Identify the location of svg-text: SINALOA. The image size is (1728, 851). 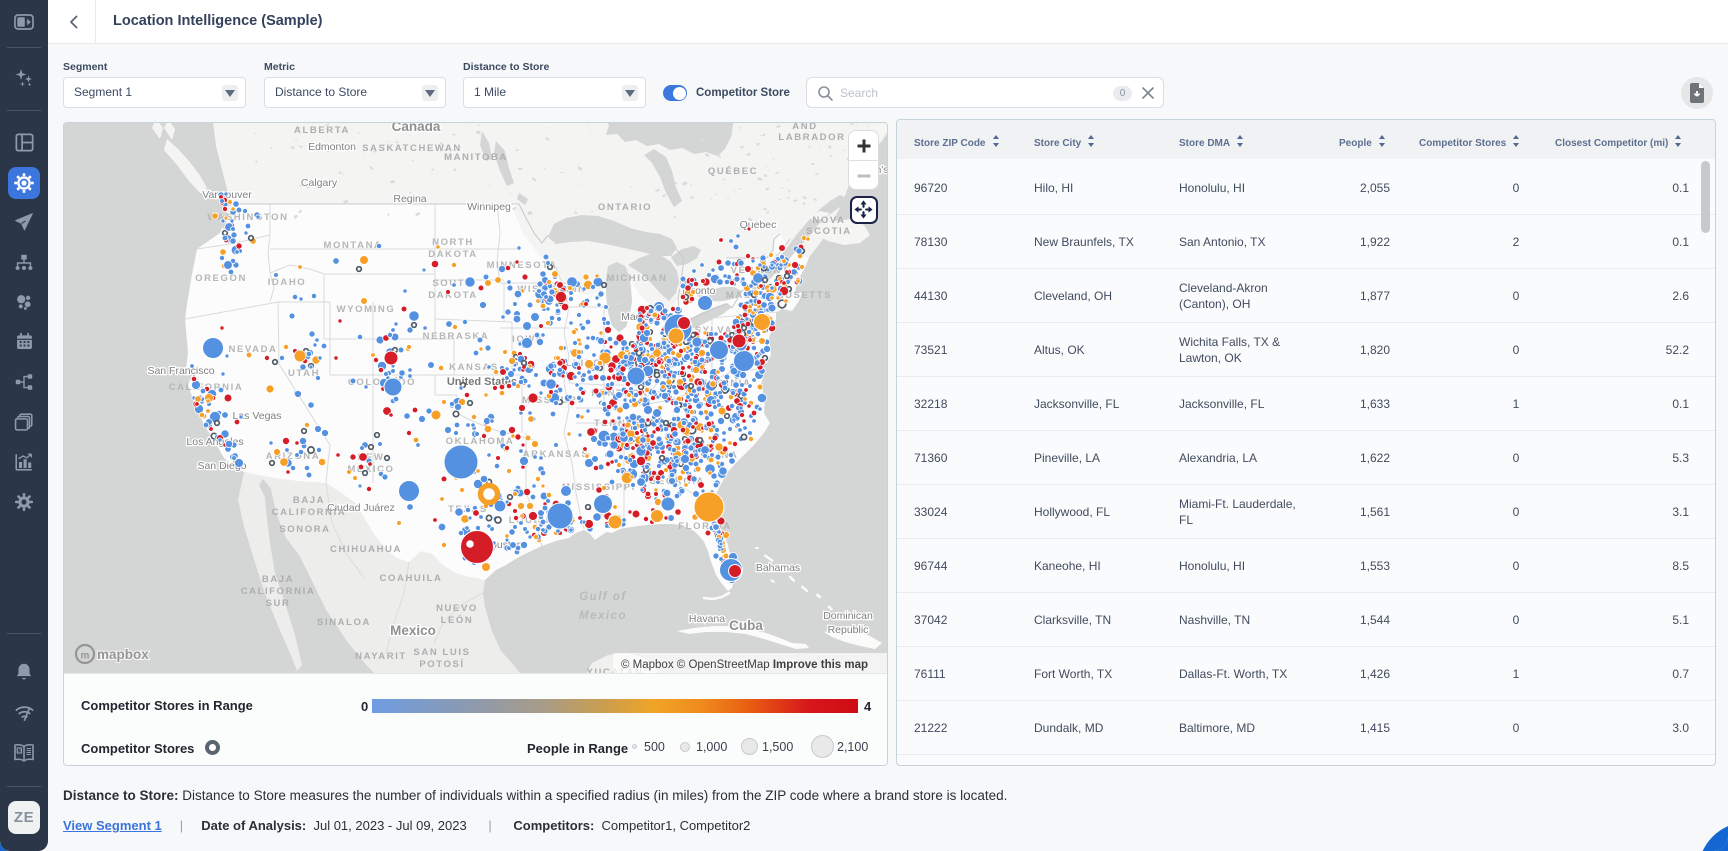
(344, 622).